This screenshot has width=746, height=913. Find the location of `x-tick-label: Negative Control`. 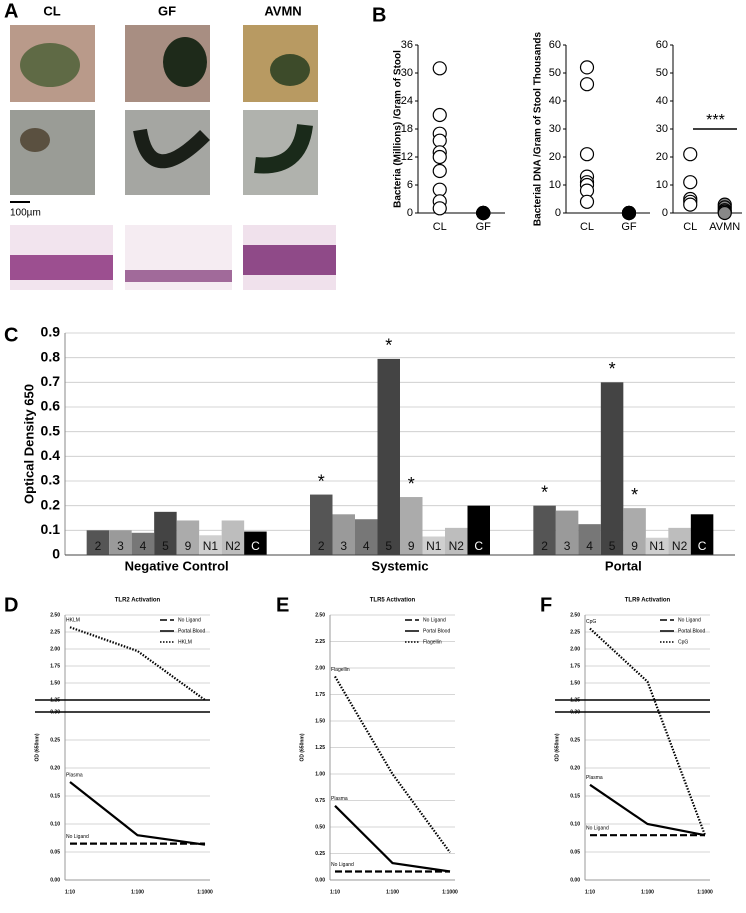

x-tick-label: Negative Control is located at coordinates (177, 565).